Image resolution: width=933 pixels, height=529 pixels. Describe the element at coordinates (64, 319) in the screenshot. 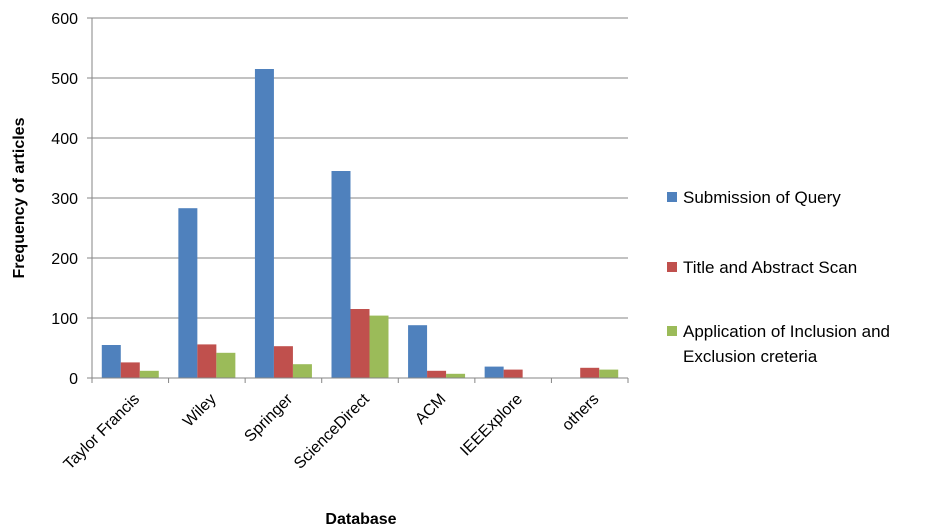

I see `y-tick-label: 100` at that location.